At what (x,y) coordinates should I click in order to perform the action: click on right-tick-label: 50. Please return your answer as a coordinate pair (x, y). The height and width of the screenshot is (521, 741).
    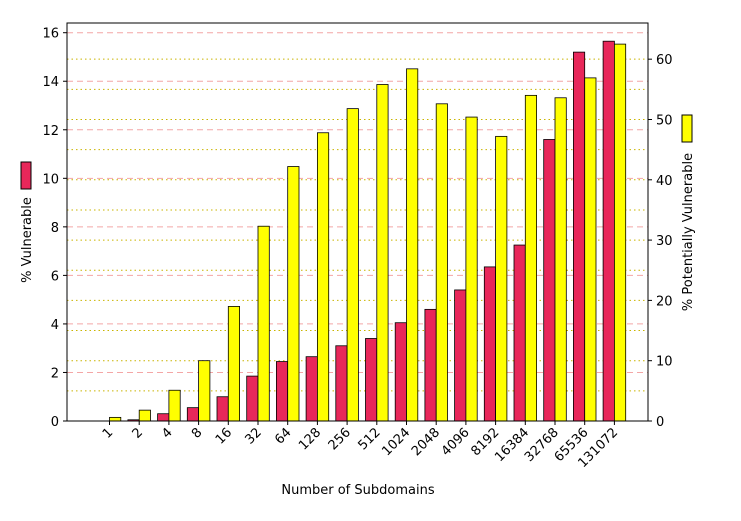
    Looking at the image, I should click on (664, 120).